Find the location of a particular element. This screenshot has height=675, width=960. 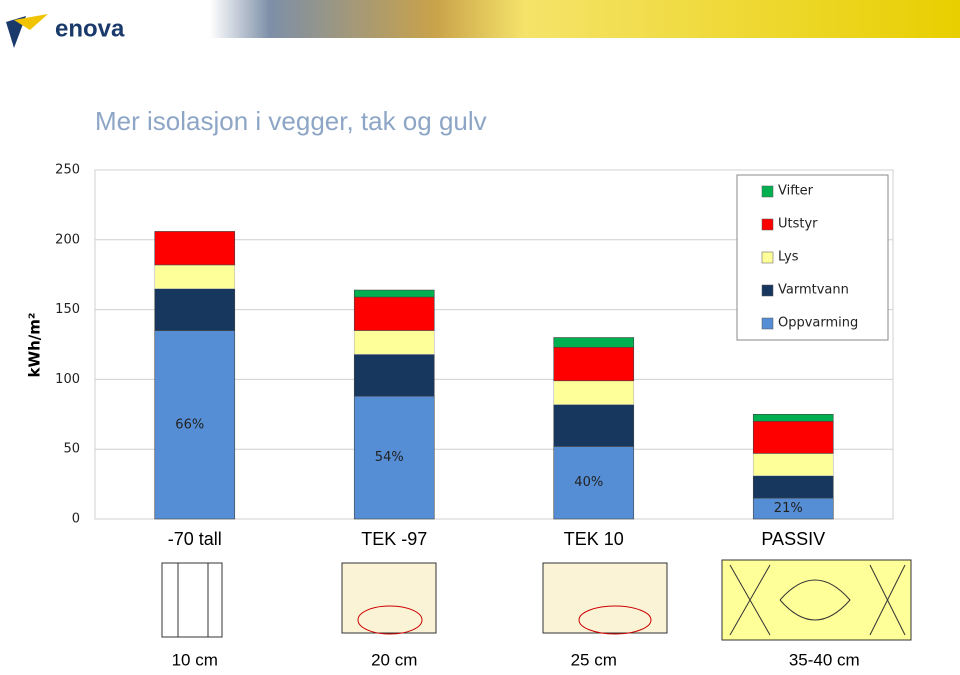

logo-text: enova is located at coordinates (90, 28).